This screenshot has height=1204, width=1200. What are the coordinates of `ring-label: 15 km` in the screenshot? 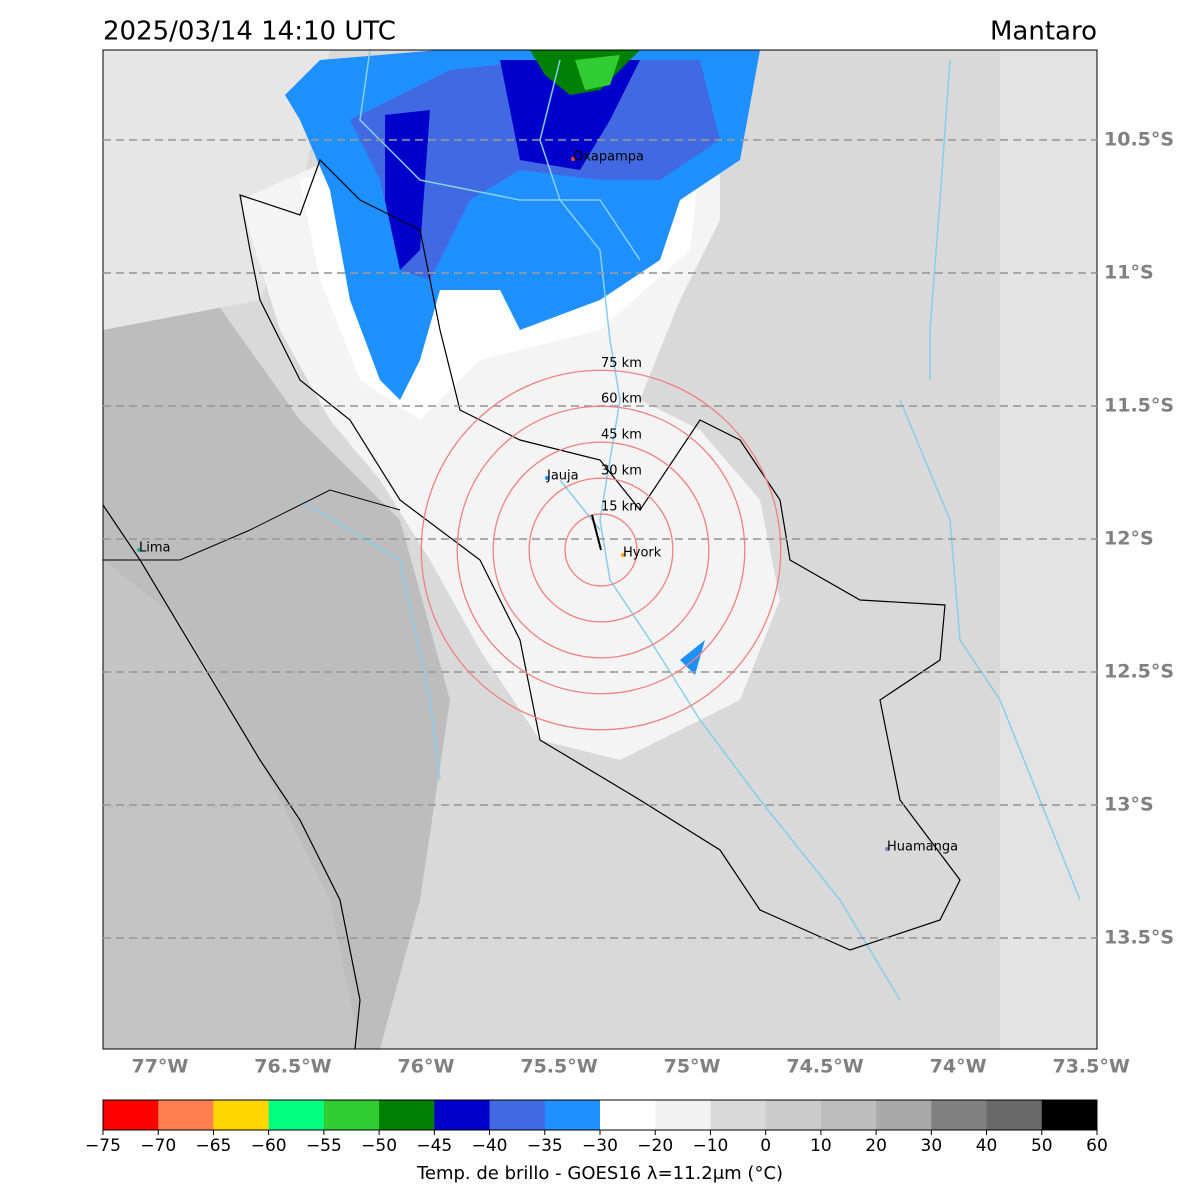 It's located at (621, 507).